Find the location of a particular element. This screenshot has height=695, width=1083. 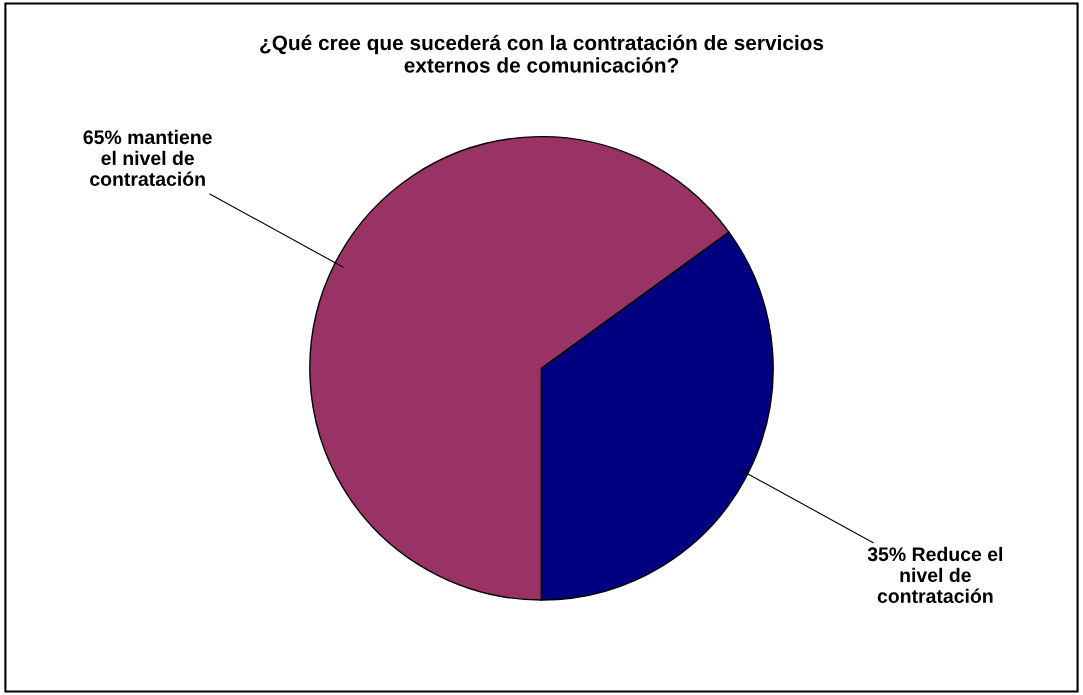

slice-label: 35% Reduce el nivel de contratación is located at coordinates (935, 575).